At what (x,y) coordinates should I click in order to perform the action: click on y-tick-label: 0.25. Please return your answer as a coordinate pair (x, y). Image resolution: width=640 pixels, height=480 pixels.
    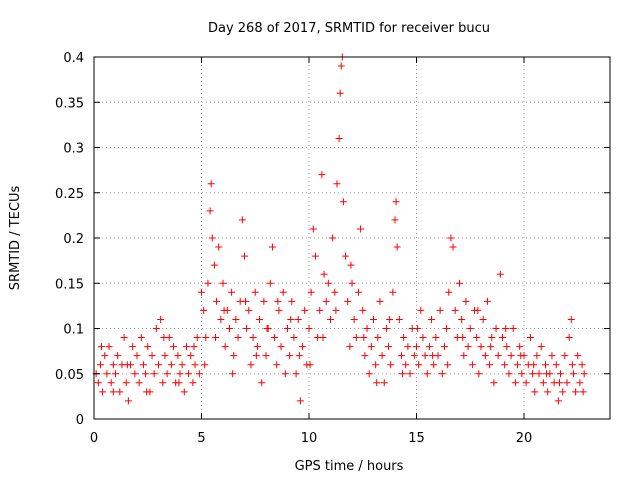
    Looking at the image, I should click on (69, 194).